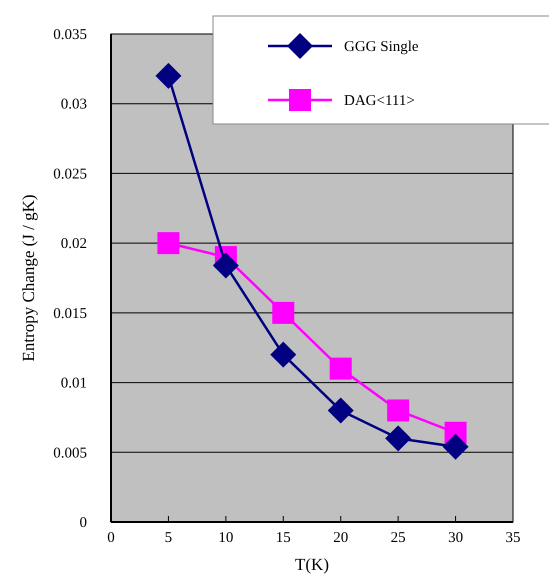 This screenshot has width=549, height=576. Describe the element at coordinates (83, 523) in the screenshot. I see `y-tick-label: 0` at that location.